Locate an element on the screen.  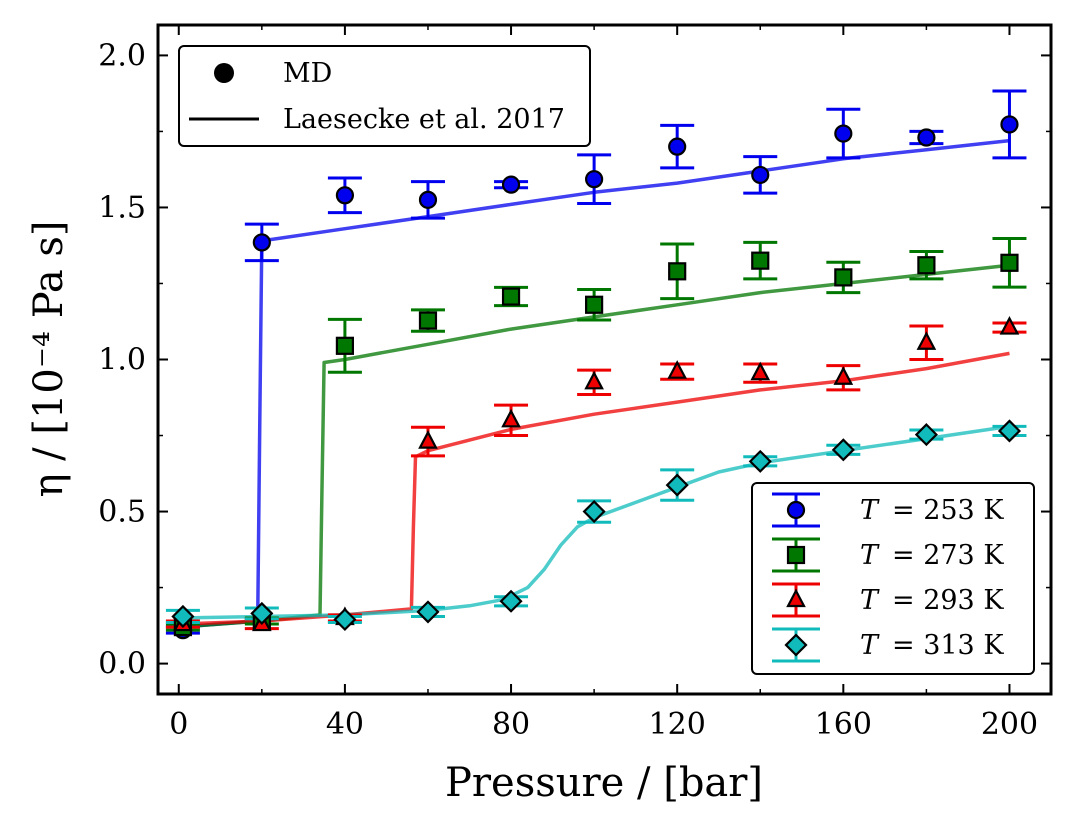
legend-item-253: T = 253 K is located at coordinates (932, 510).